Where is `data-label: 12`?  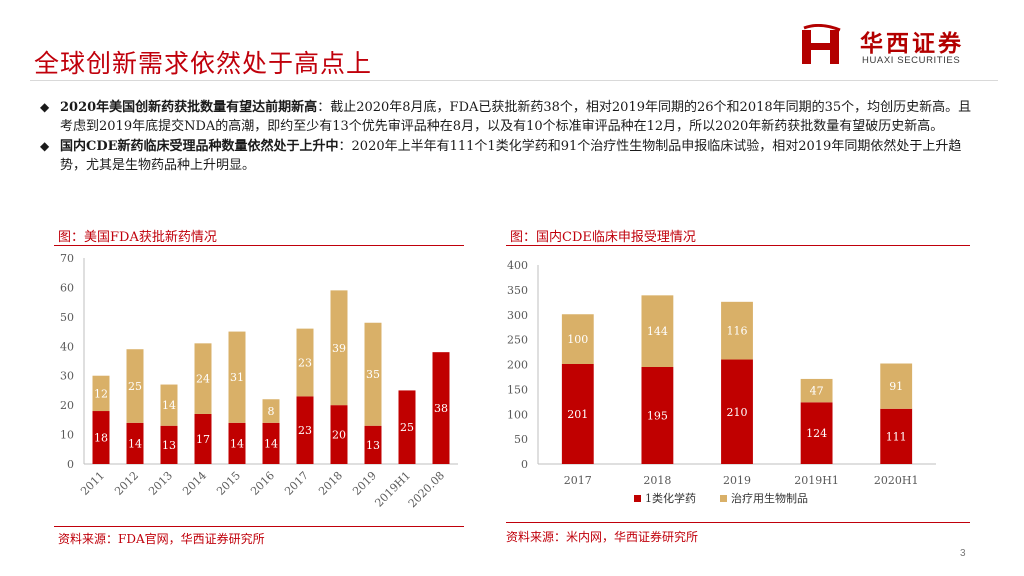 data-label: 12 is located at coordinates (101, 393).